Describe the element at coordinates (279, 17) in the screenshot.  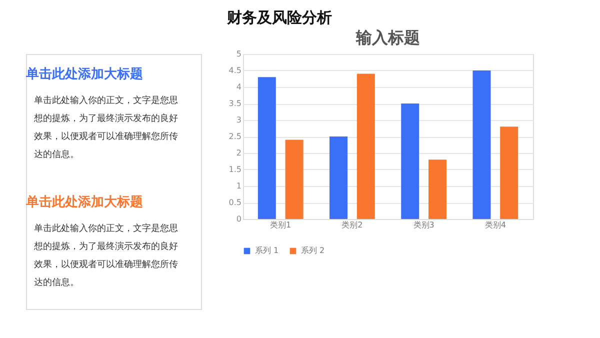
I see `text: 财务及风险分析` at that location.